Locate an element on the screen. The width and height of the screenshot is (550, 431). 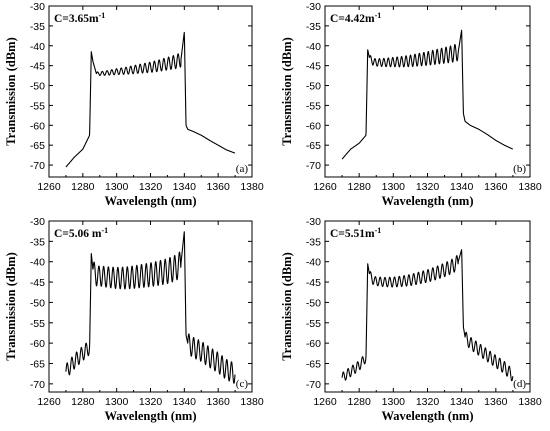
curvature-annotation: C=3.65m-1 is located at coordinates (79, 18).